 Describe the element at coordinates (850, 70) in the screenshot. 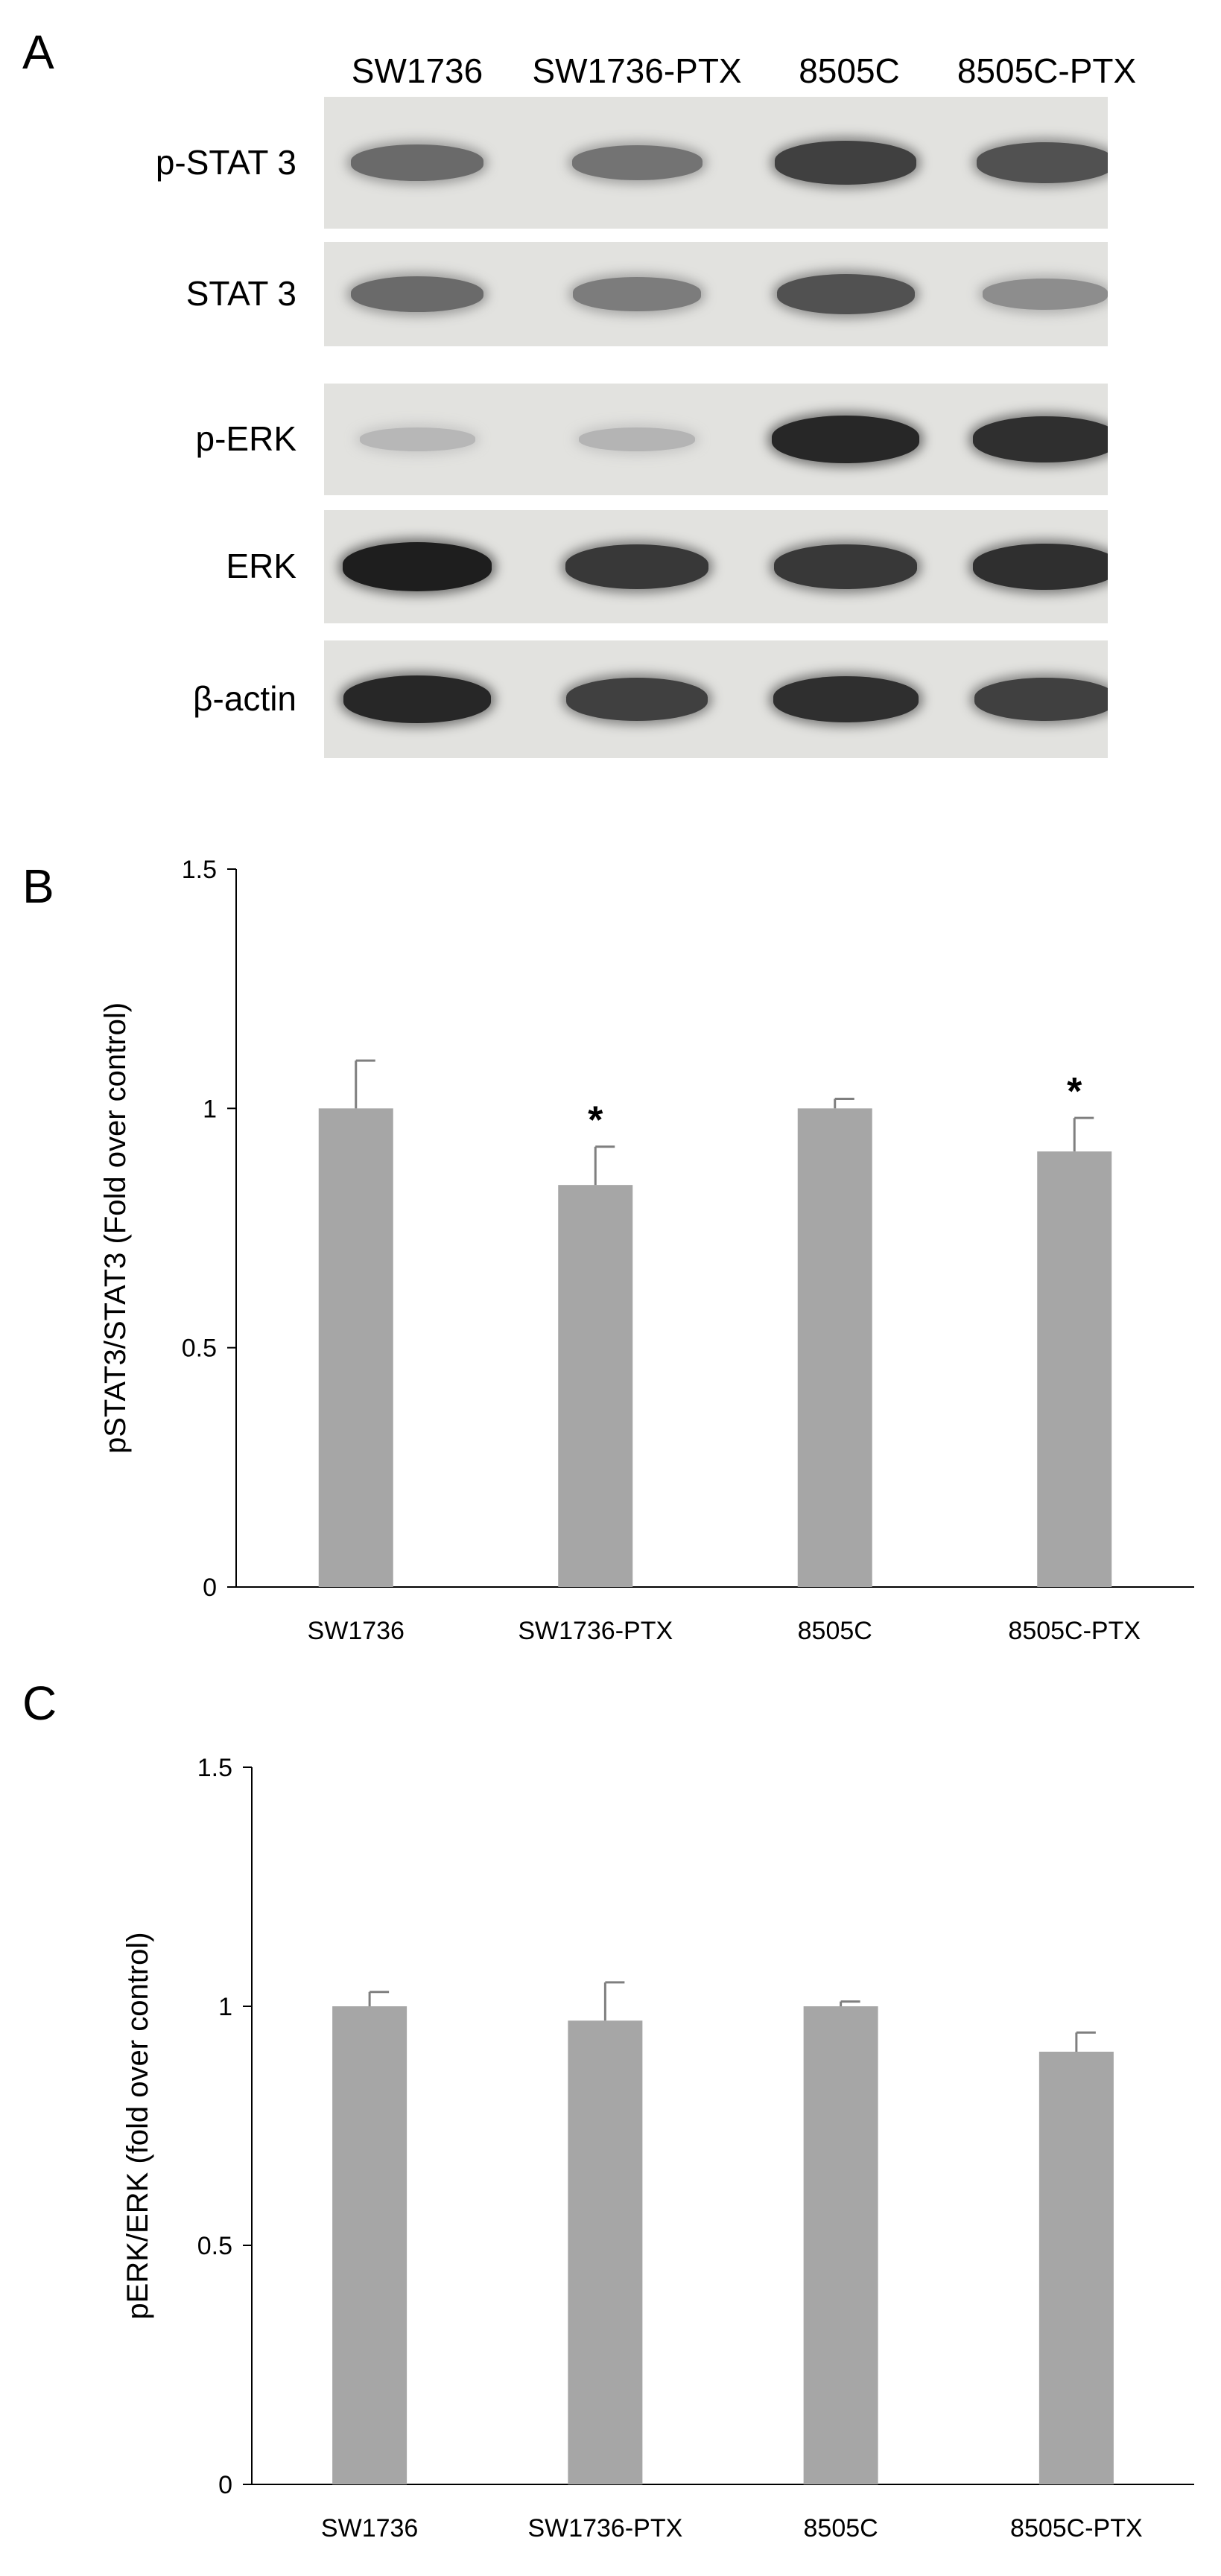

I see `lane-label: 8505C` at that location.